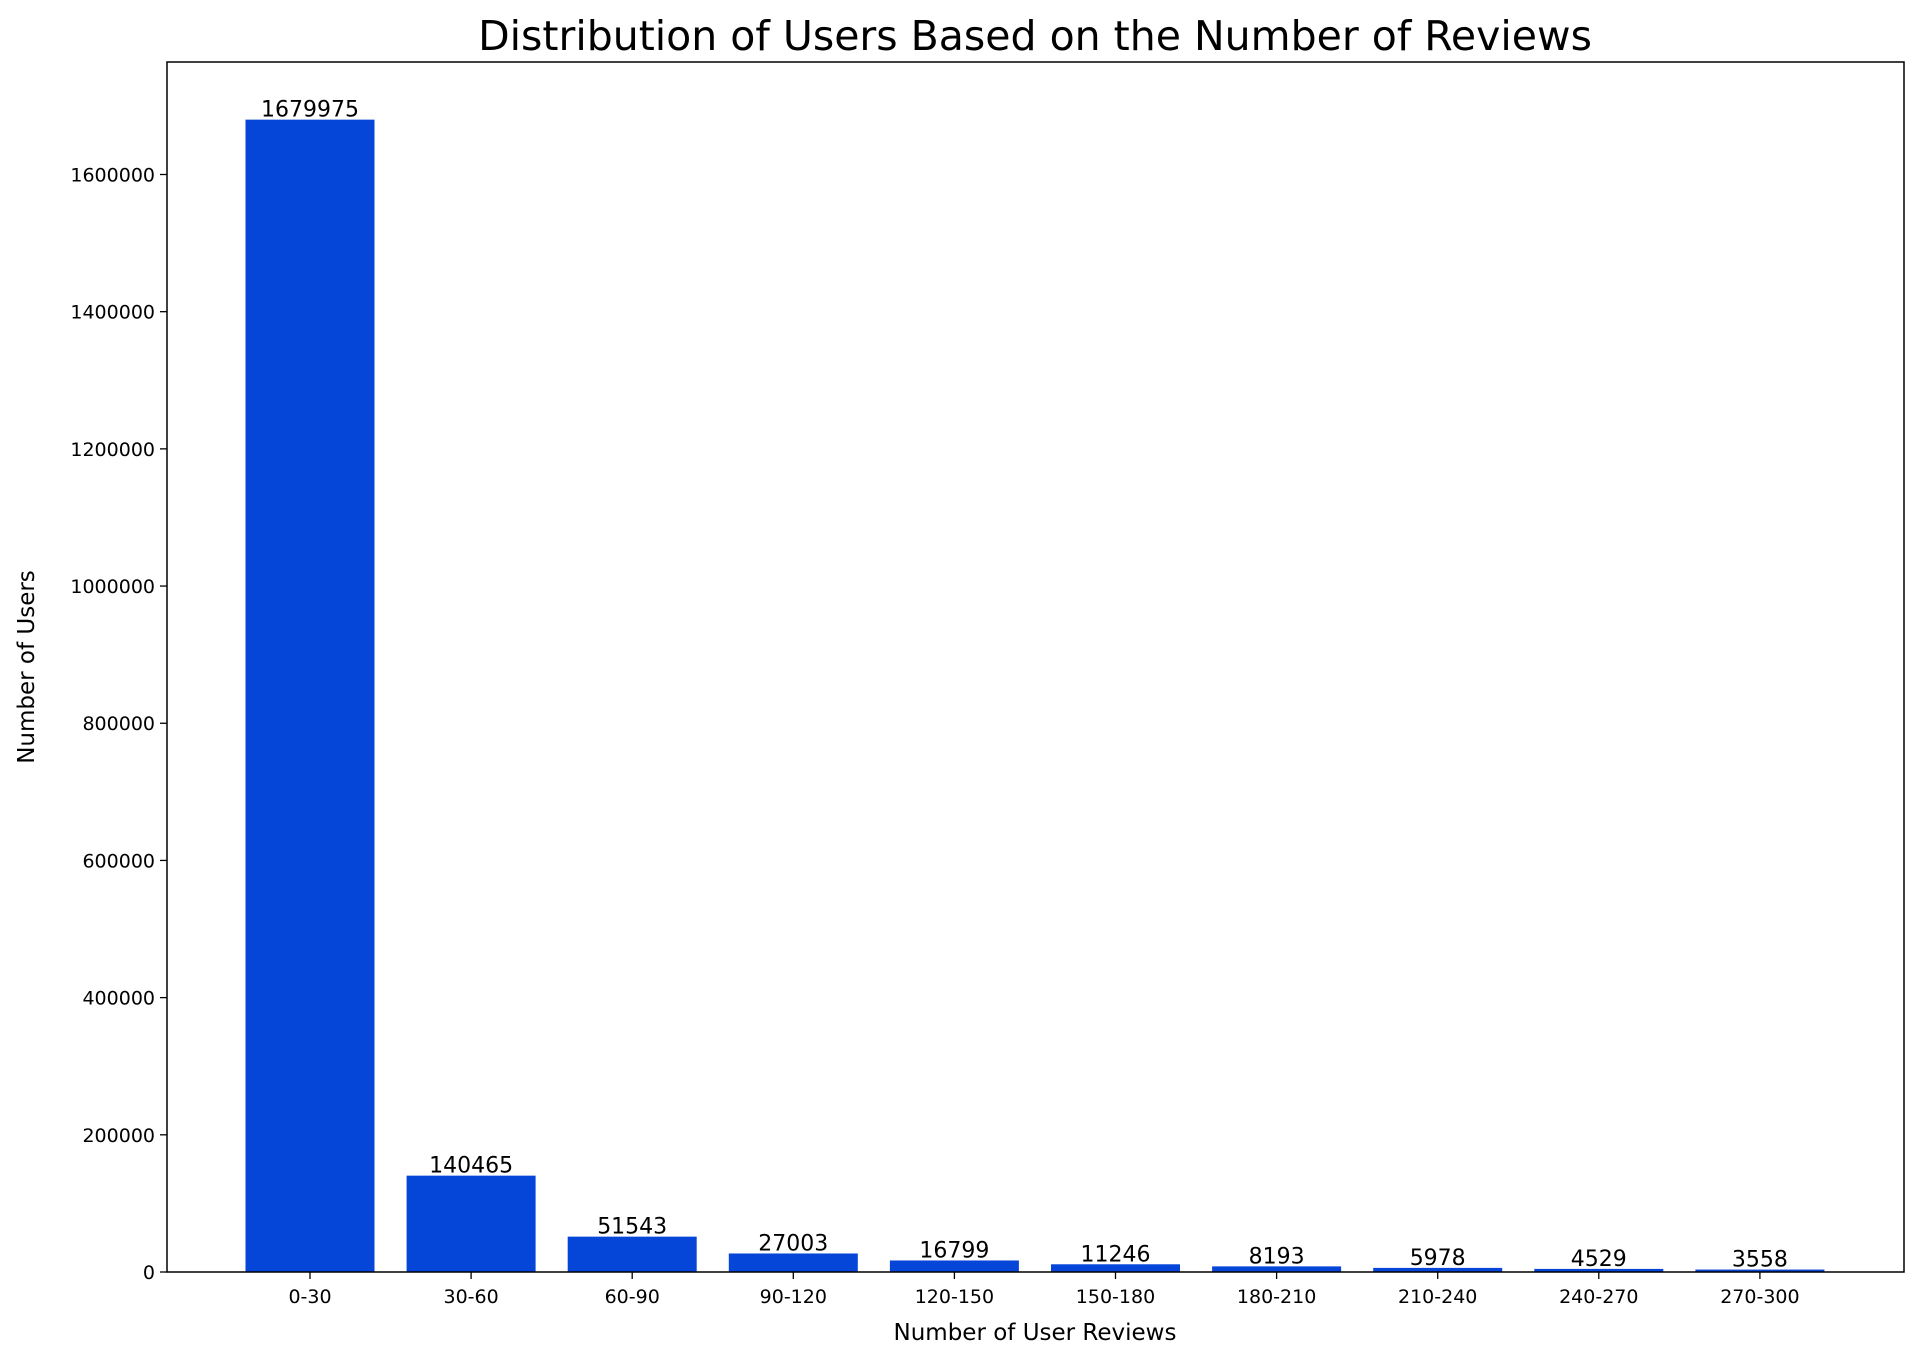  What do you see at coordinates (1277, 1256) in the screenshot?
I see `bar-value-label: 8193` at bounding box center [1277, 1256].